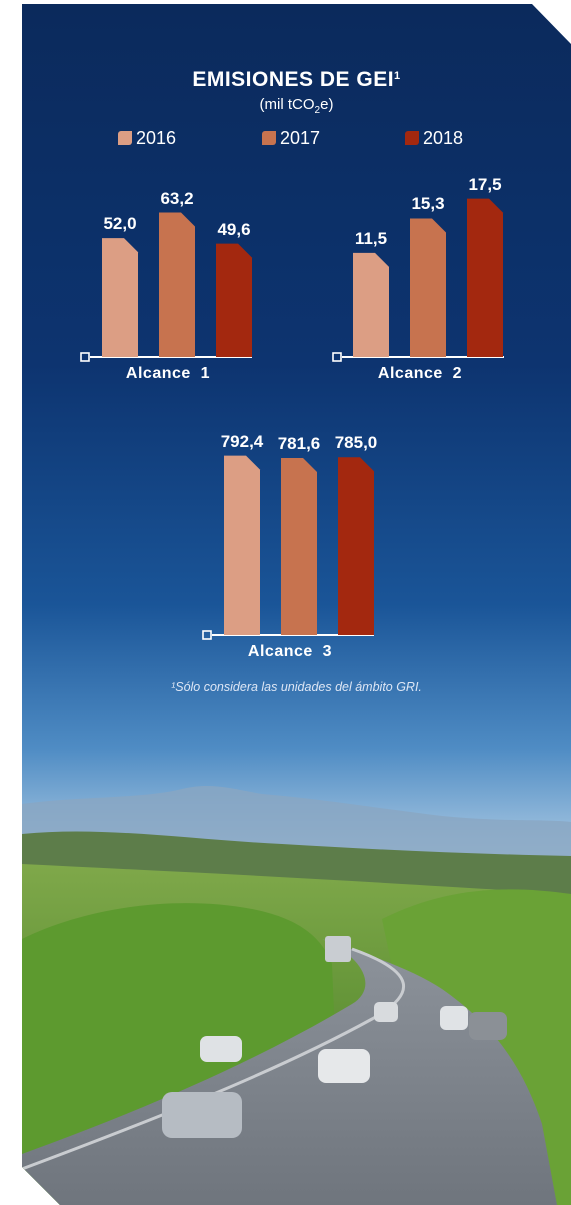 The width and height of the screenshot is (571, 1205). What do you see at coordinates (177, 284) in the screenshot?
I see `bar-group1-2017` at bounding box center [177, 284].